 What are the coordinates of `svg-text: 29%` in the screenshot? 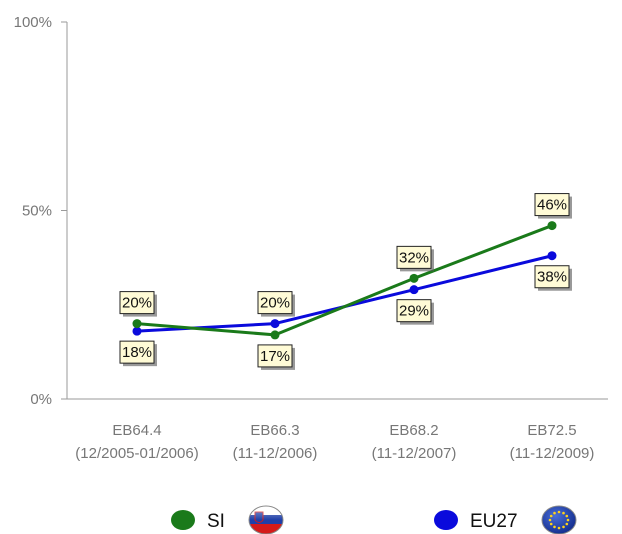 It's located at (414, 311).